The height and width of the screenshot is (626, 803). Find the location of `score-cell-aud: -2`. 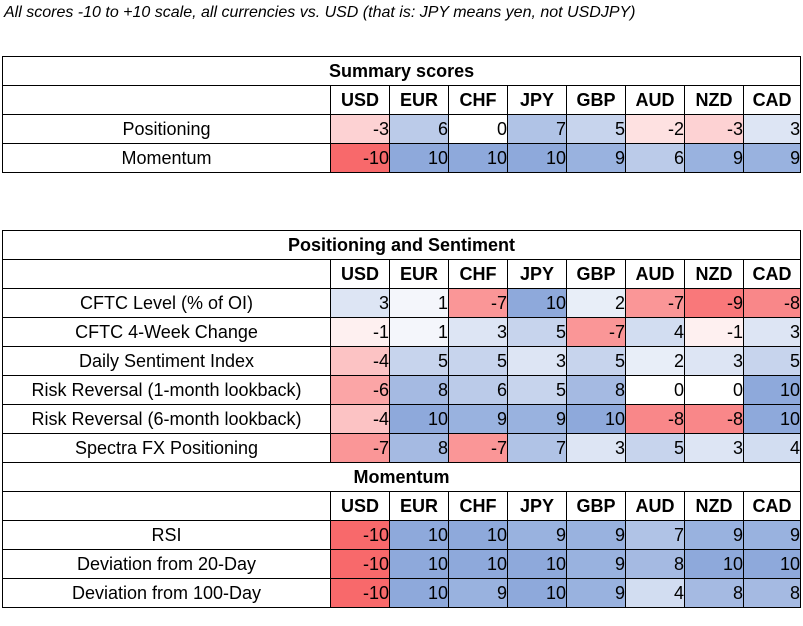

score-cell-aud: -2 is located at coordinates (655, 129).